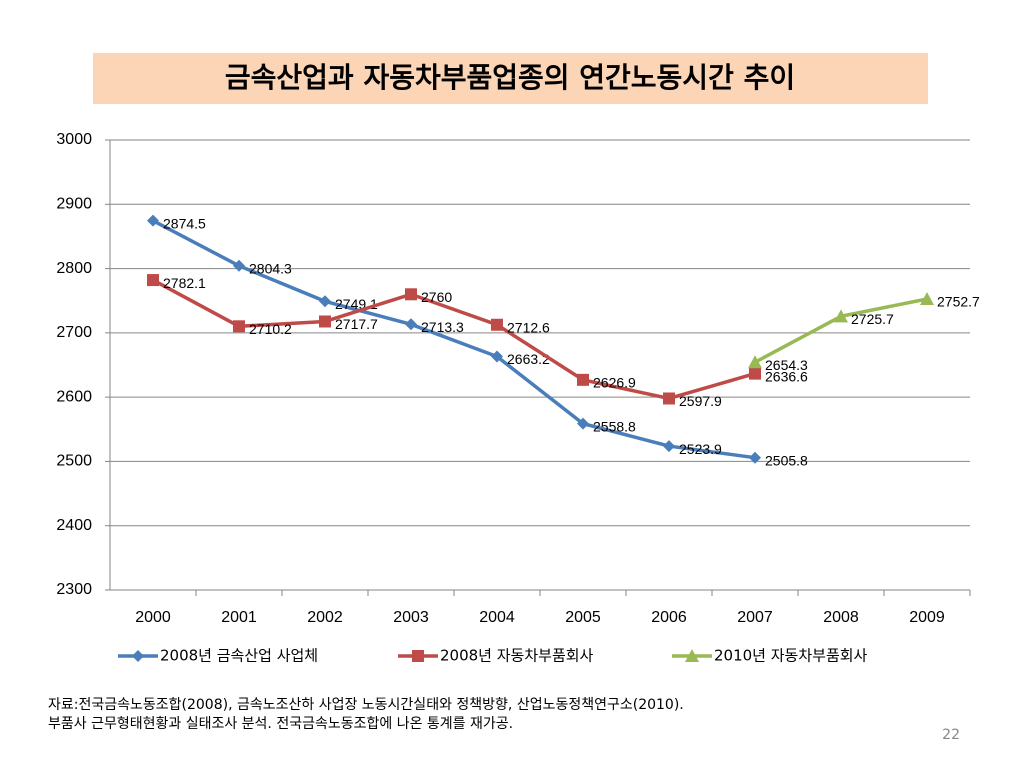 The height and width of the screenshot is (768, 1024). I want to click on x-tick-label: 2008, so click(841, 617).